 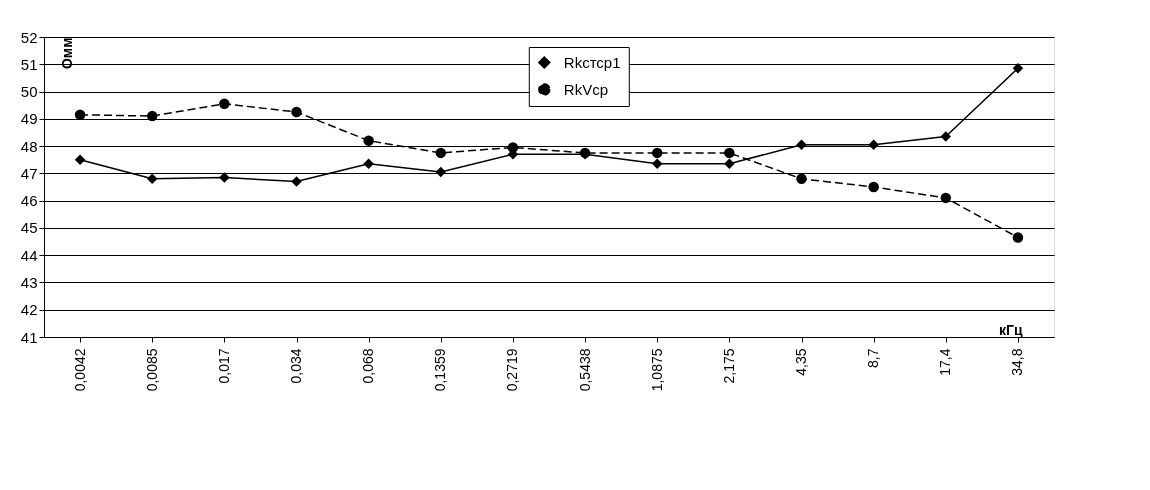 What do you see at coordinates (29, 310) in the screenshot?
I see `y-tick-label: 42` at bounding box center [29, 310].